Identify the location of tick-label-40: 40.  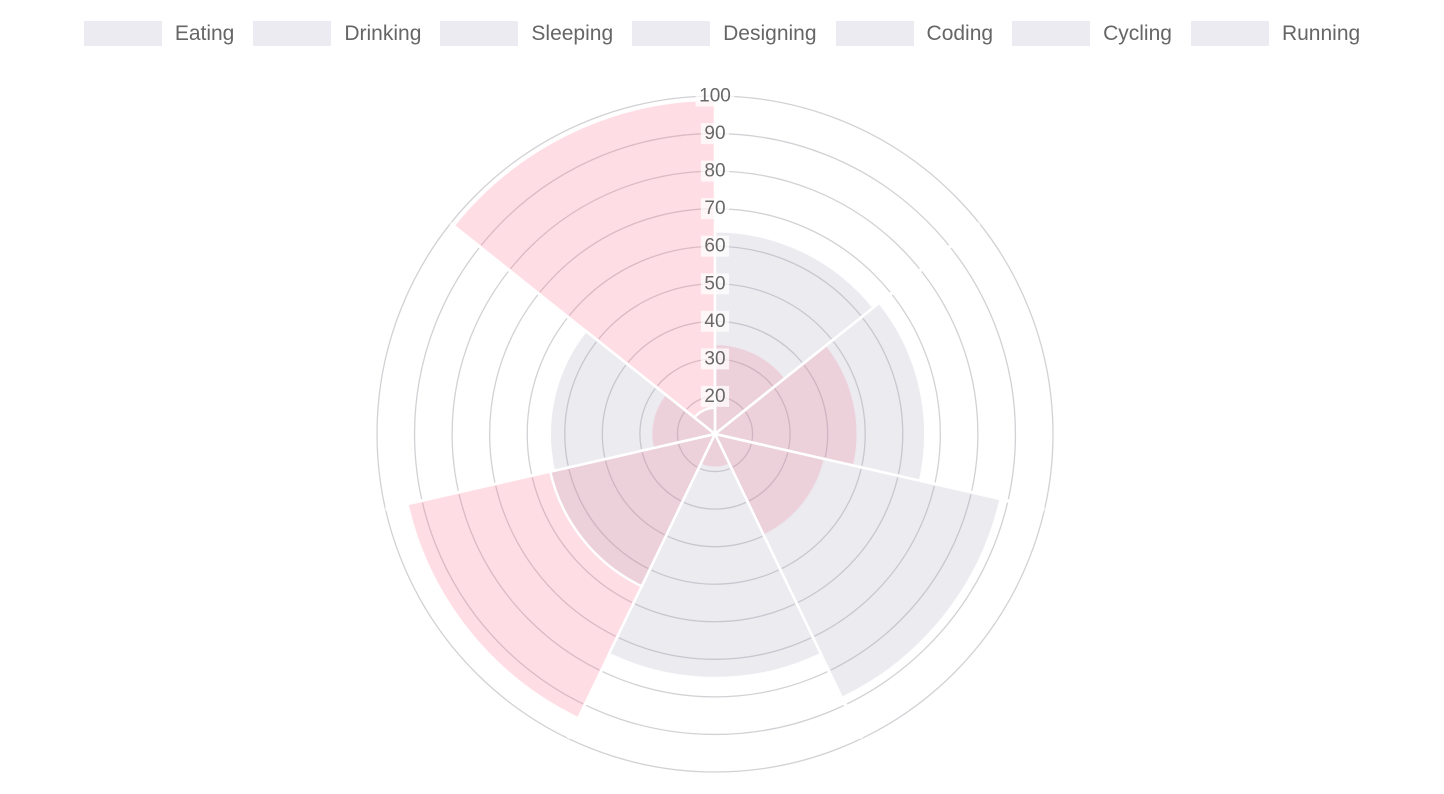
(714, 321).